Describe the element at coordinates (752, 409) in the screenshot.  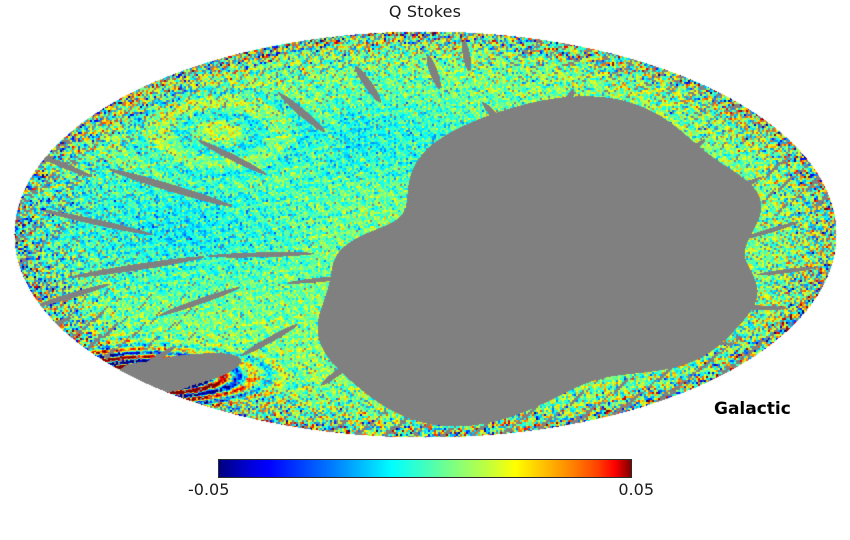
I see `coordinate-frame-label: Galactic` at that location.